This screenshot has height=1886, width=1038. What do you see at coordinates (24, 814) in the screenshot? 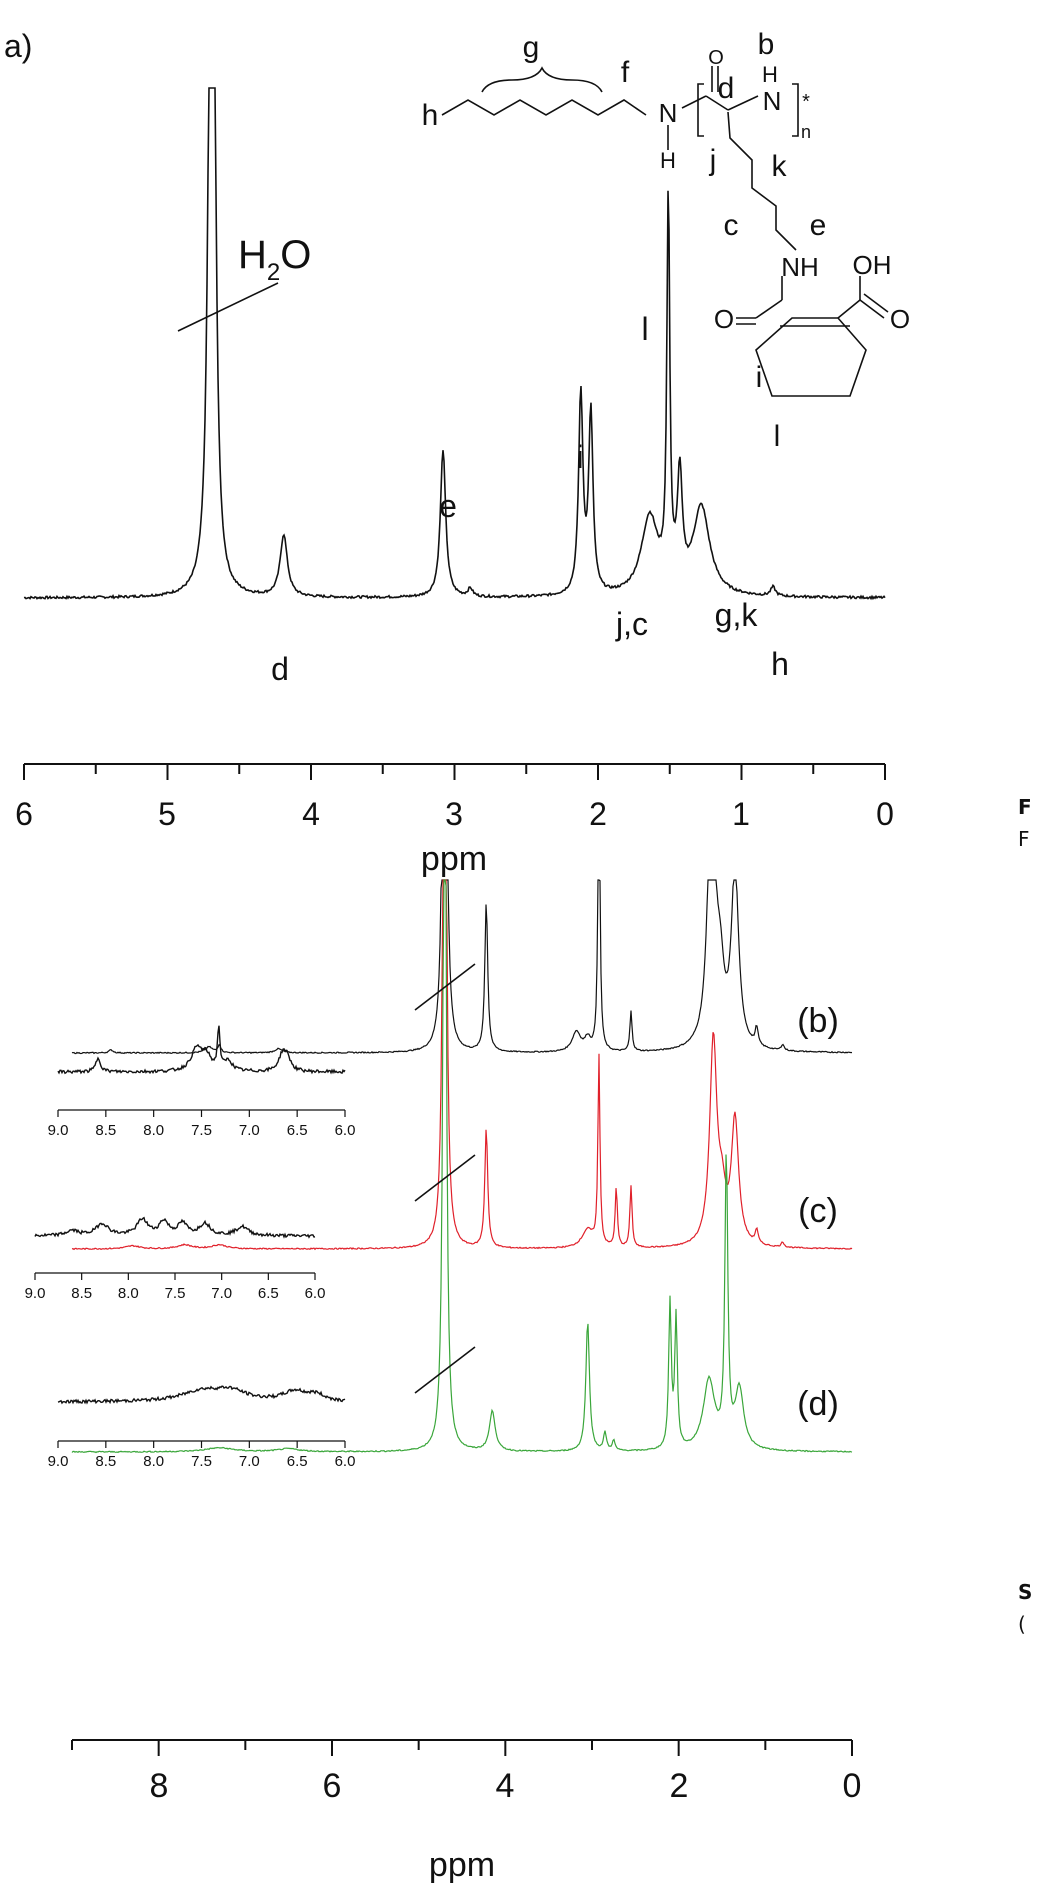
I see `axis-a-tick-label: 6` at bounding box center [24, 814].